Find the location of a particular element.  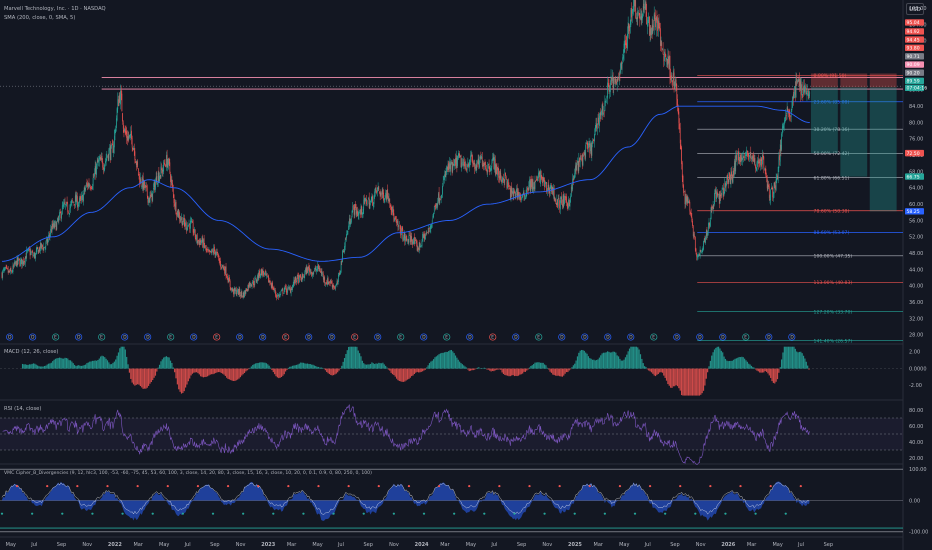

price-axis-tag-label: 90.09 is located at coordinates (913, 65).